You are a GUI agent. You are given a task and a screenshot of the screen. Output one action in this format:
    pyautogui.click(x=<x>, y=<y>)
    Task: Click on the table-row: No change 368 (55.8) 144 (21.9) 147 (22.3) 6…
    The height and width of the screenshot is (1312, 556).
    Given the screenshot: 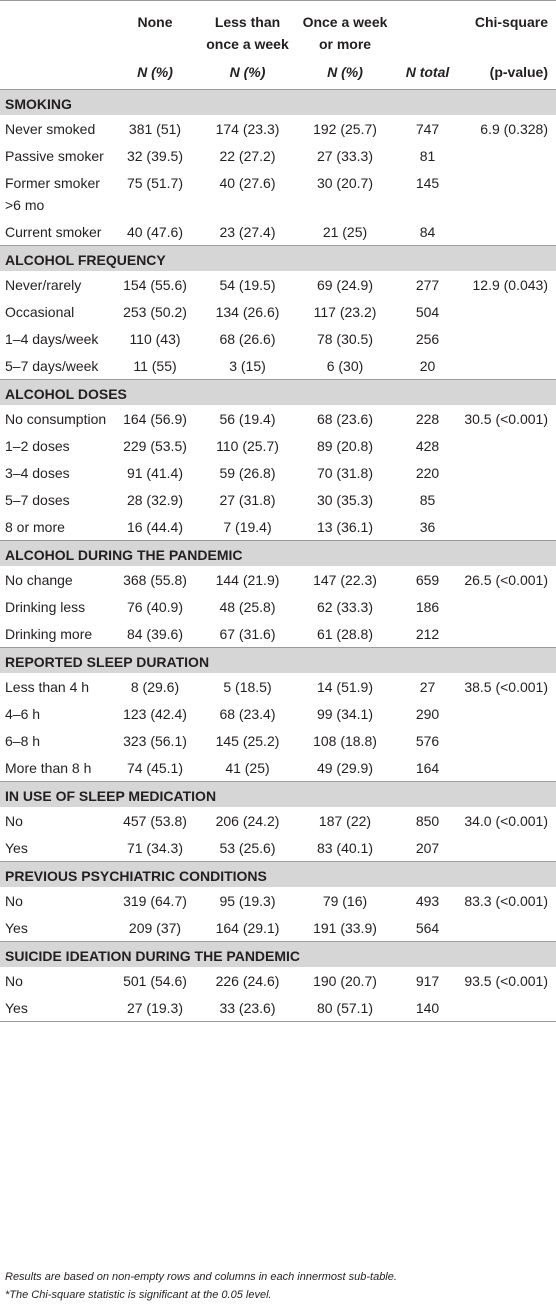 What is the action you would take?
    pyautogui.click(x=278, y=579)
    